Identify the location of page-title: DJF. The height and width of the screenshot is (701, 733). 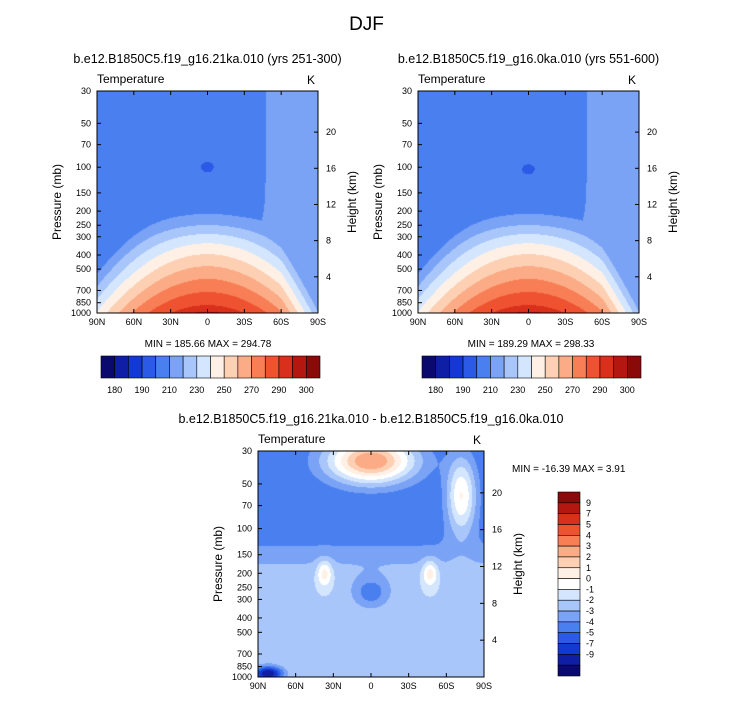
(366, 24).